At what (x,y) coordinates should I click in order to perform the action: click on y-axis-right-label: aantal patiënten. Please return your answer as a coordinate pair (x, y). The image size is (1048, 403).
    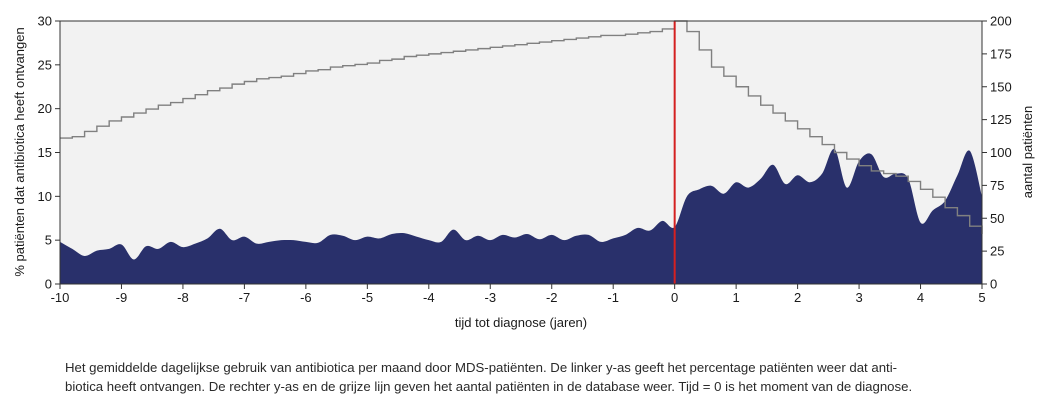
    Looking at the image, I should click on (1027, 152).